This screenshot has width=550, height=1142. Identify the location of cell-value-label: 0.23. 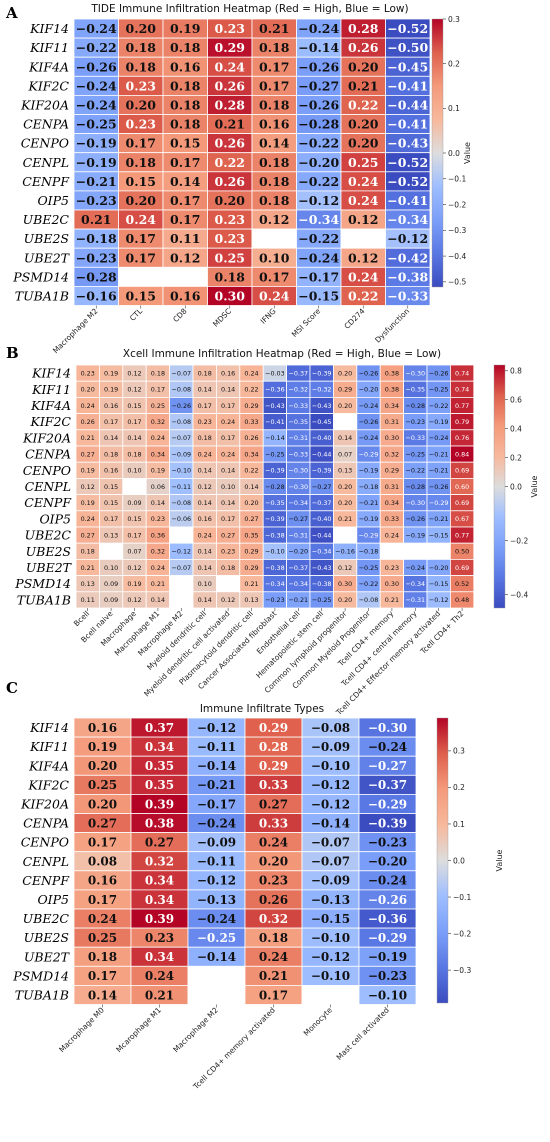
(230, 28).